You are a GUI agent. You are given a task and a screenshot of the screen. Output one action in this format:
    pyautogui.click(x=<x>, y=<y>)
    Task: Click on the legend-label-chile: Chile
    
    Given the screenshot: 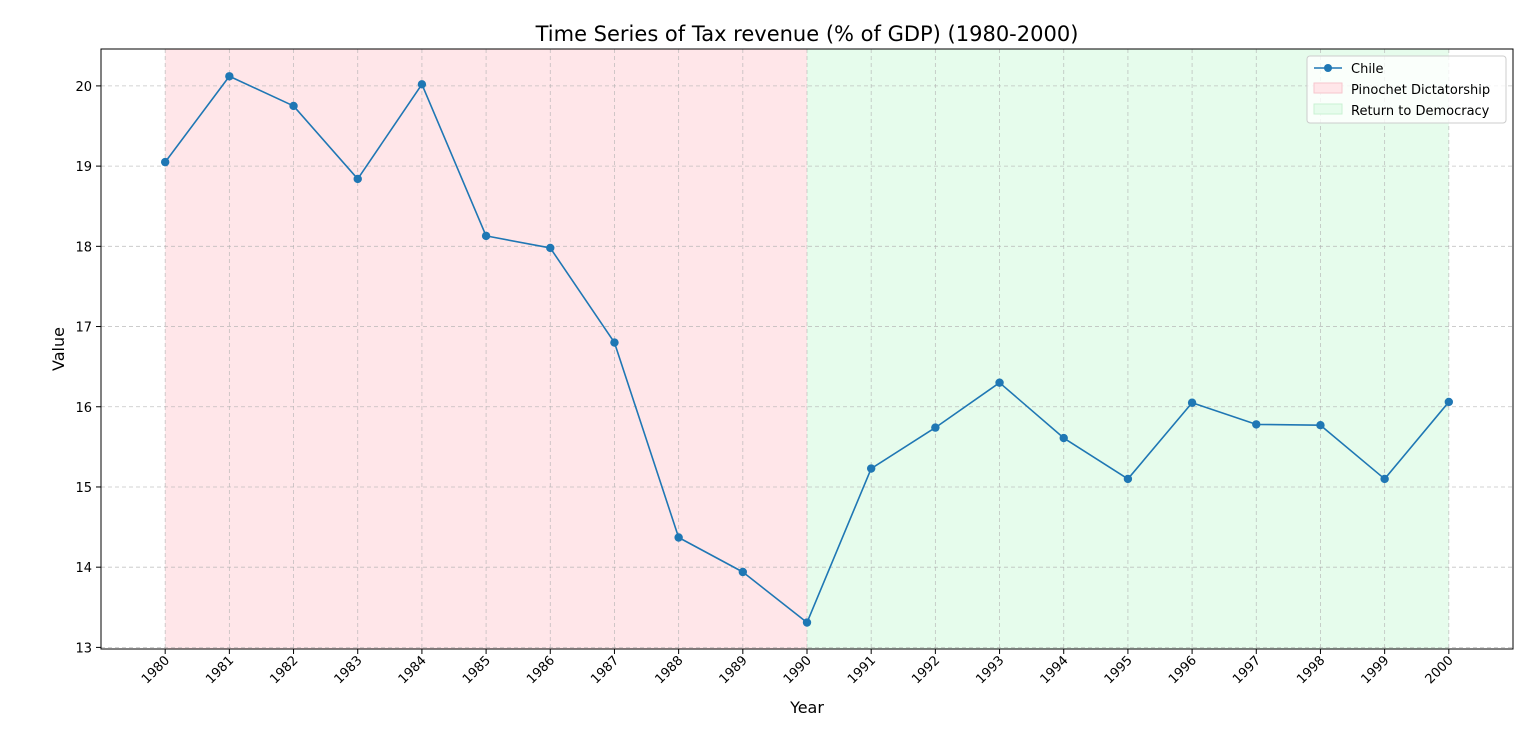 What is the action you would take?
    pyautogui.click(x=1367, y=69)
    